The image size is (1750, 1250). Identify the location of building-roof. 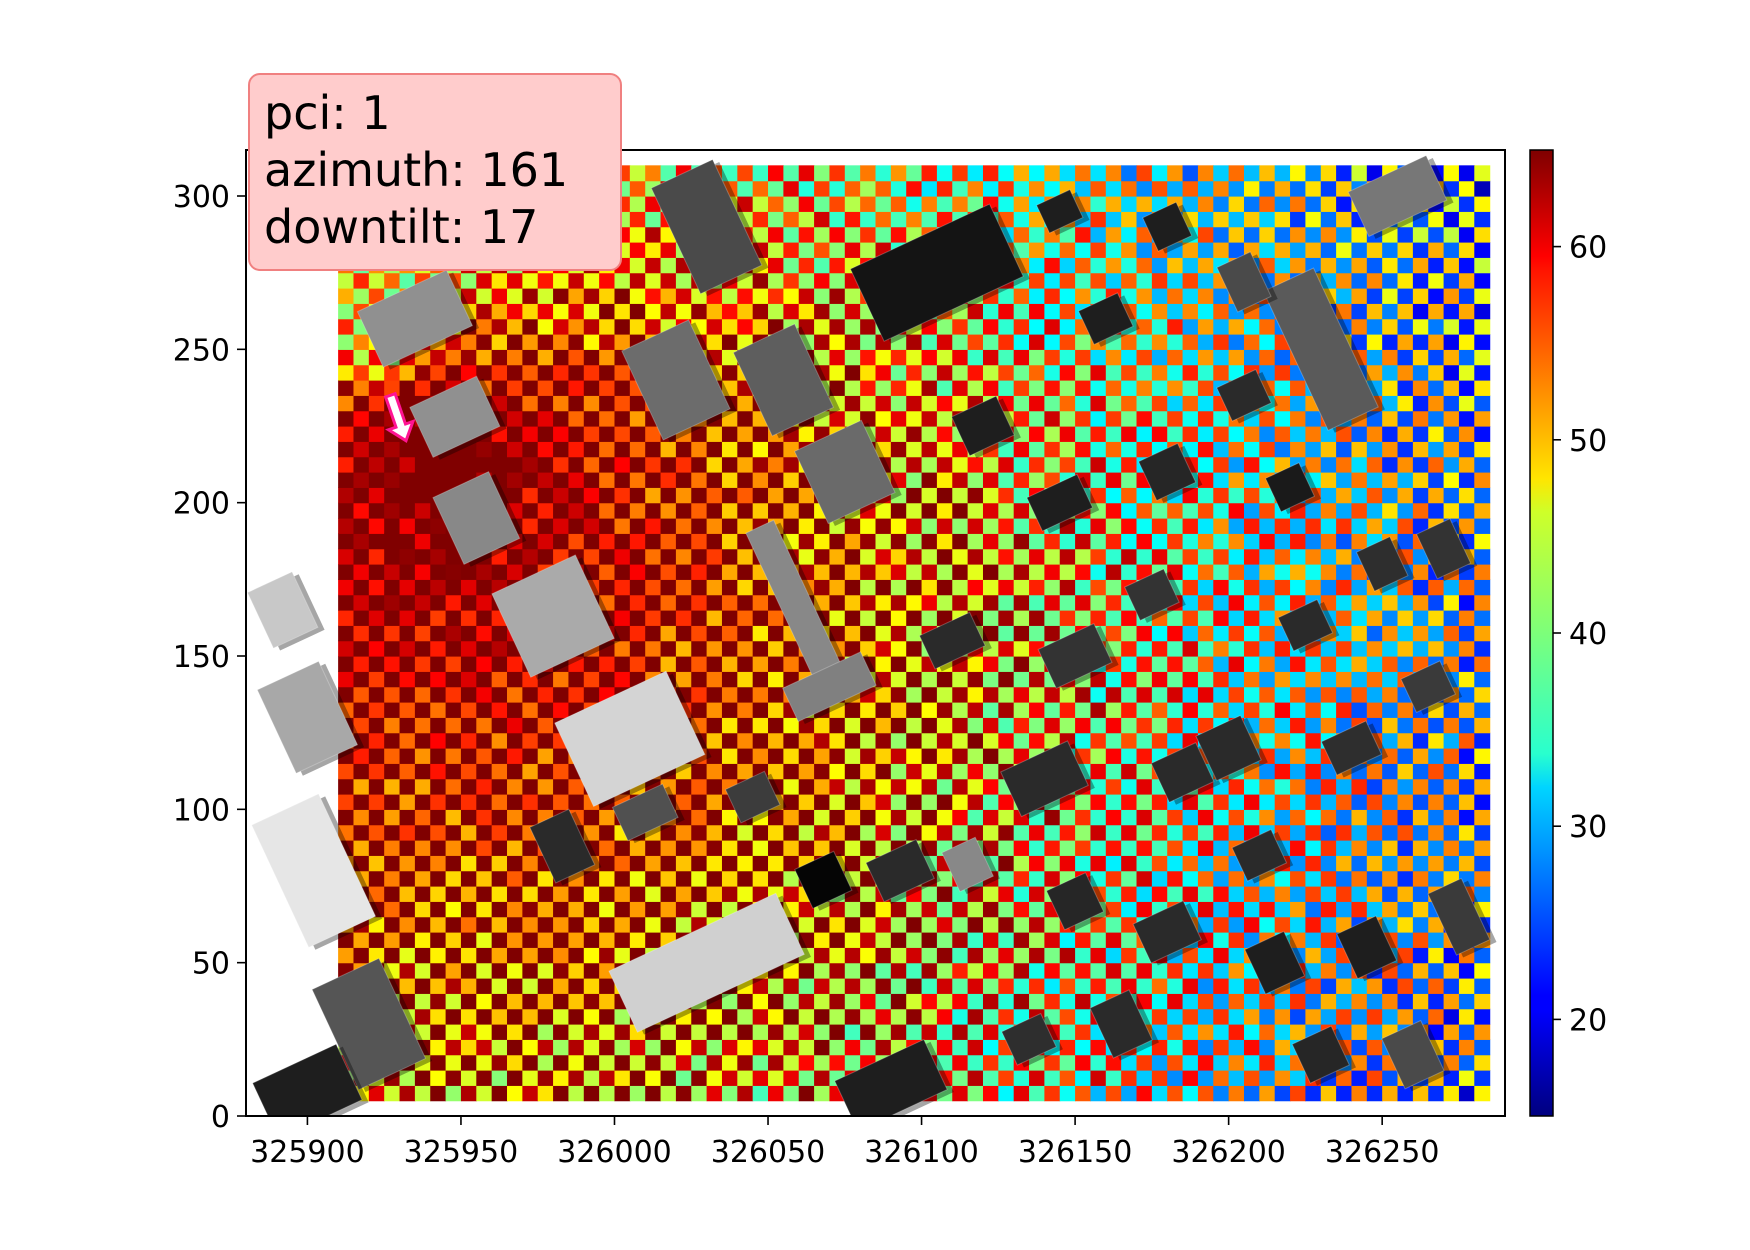
(1060, 502).